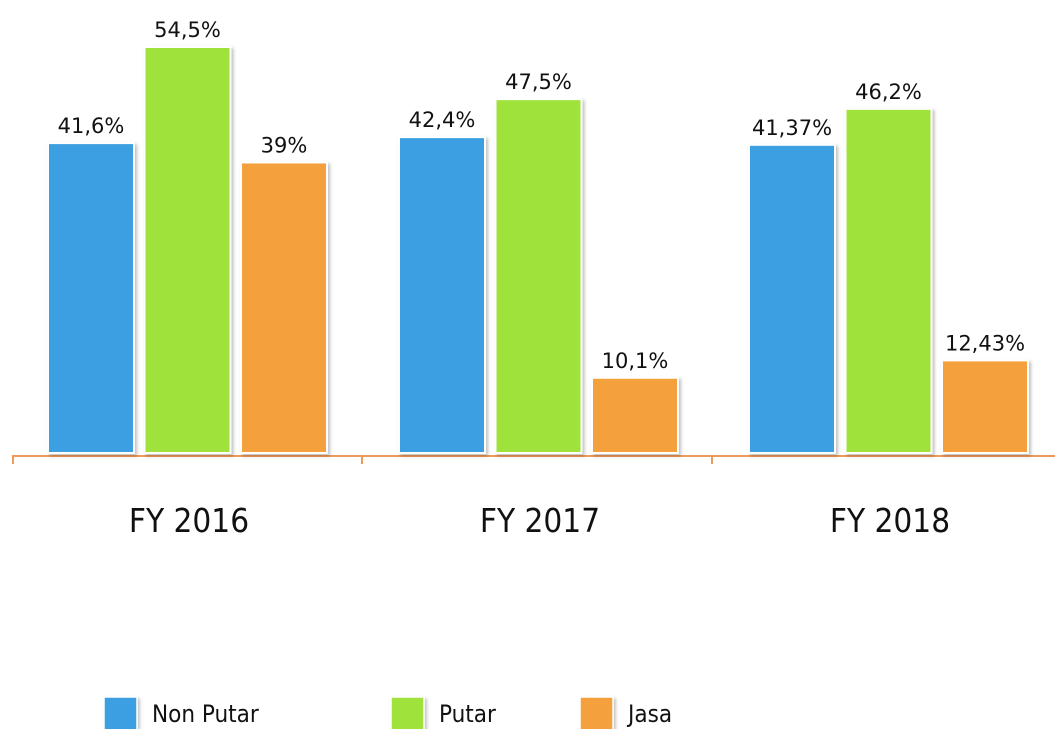  I want to click on data-label: 41,37%, so click(792, 128).